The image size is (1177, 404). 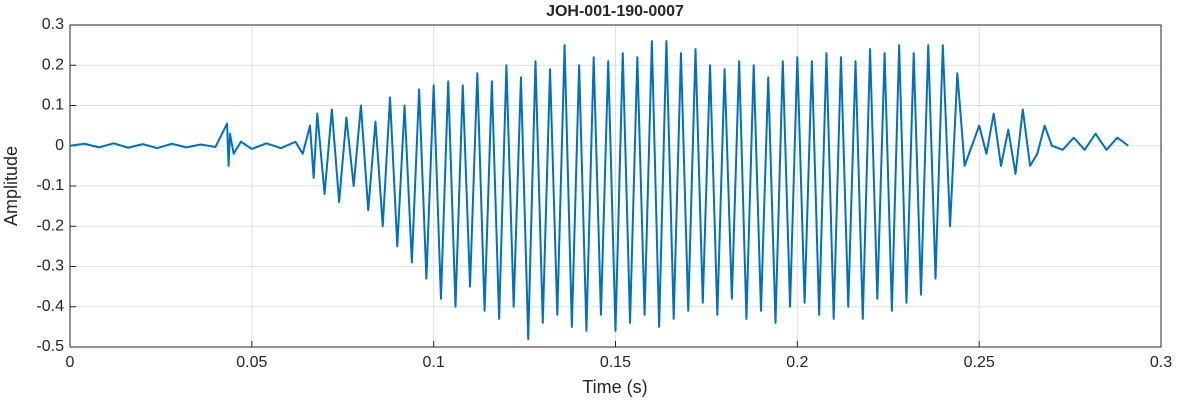 What do you see at coordinates (50, 225) in the screenshot?
I see `y-tick-label: -0.2` at bounding box center [50, 225].